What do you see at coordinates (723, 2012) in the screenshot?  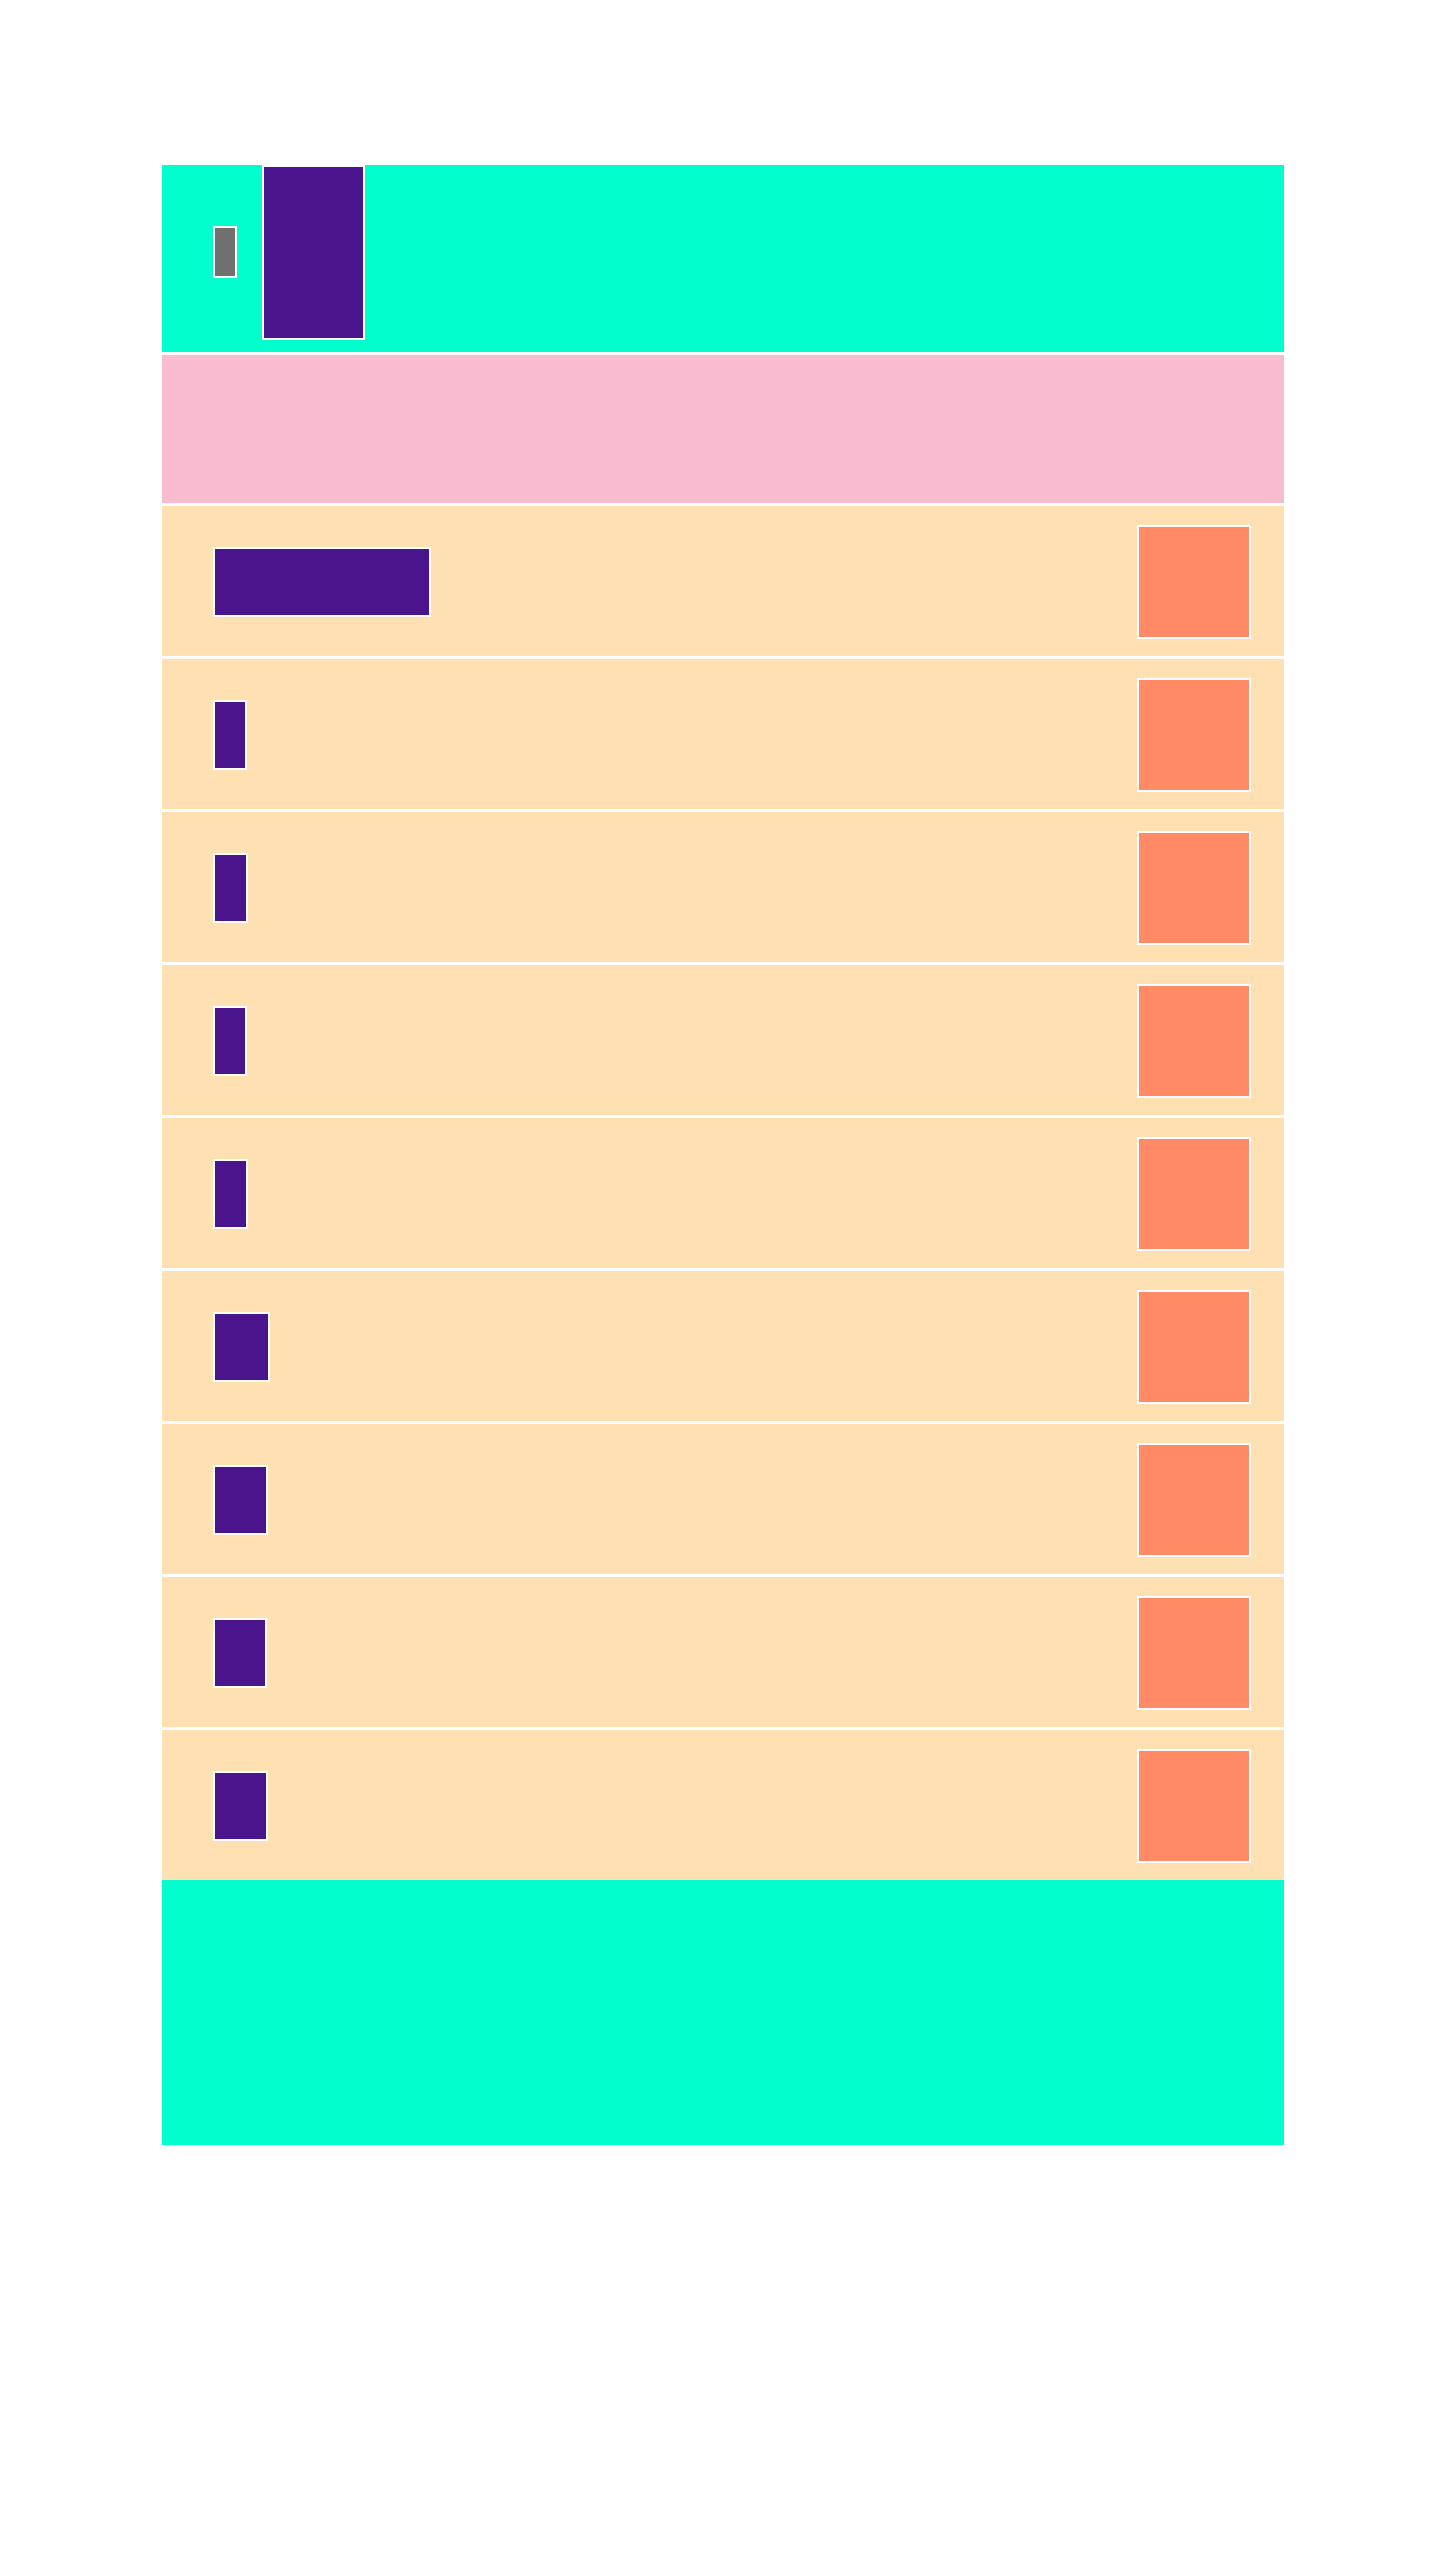 I see `footer` at bounding box center [723, 2012].